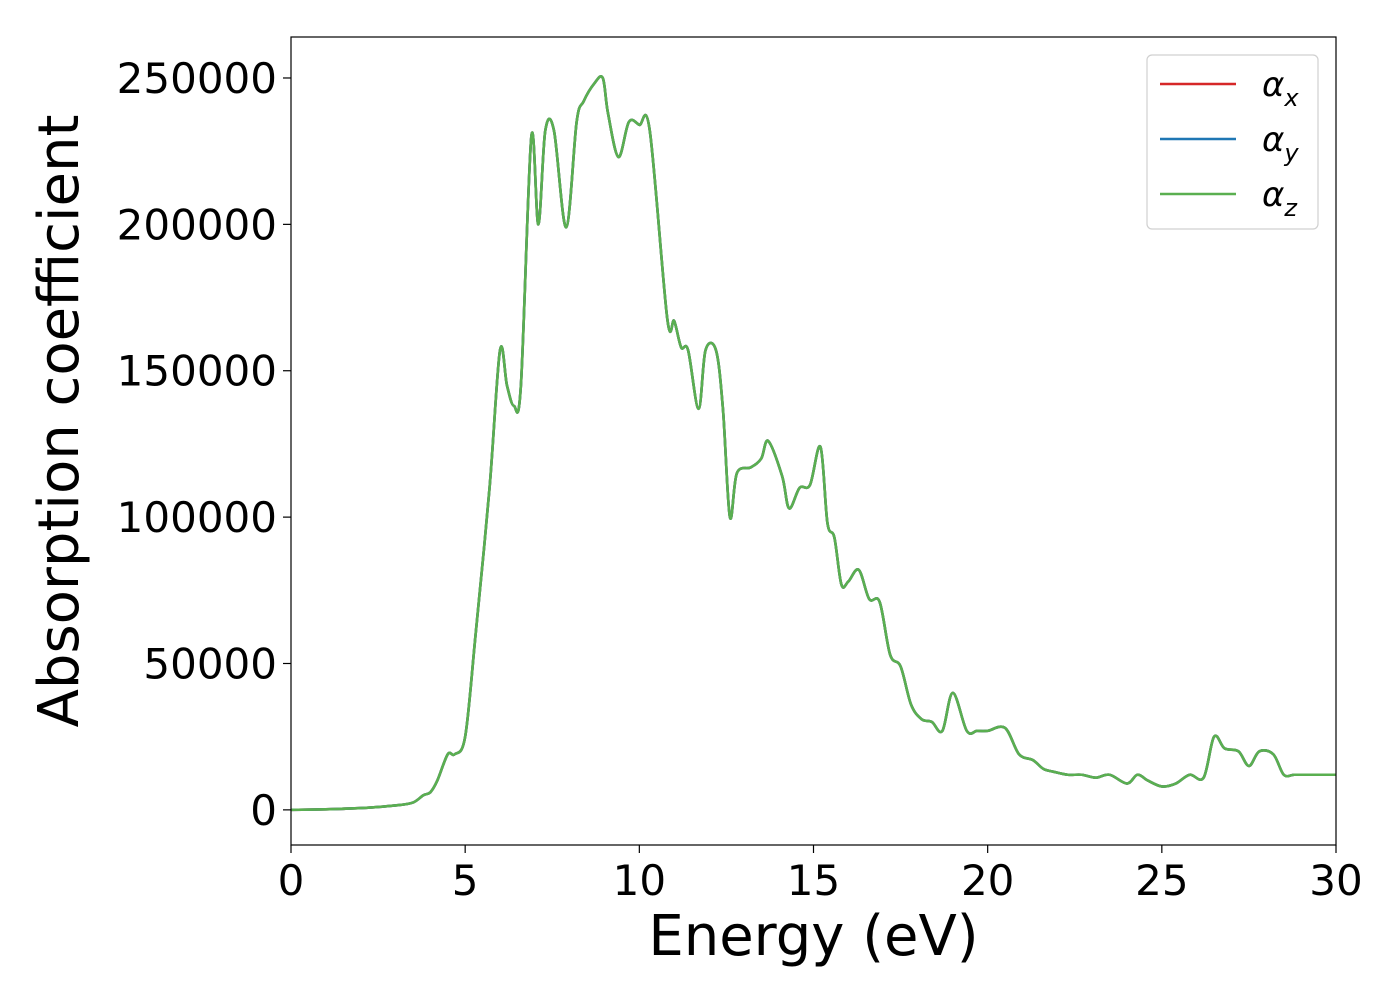 The image size is (1400, 1000). What do you see at coordinates (204, 444) in the screenshot?
I see `y-axis-ticks: 0 50000 100000 150000 200000 250000` at bounding box center [204, 444].